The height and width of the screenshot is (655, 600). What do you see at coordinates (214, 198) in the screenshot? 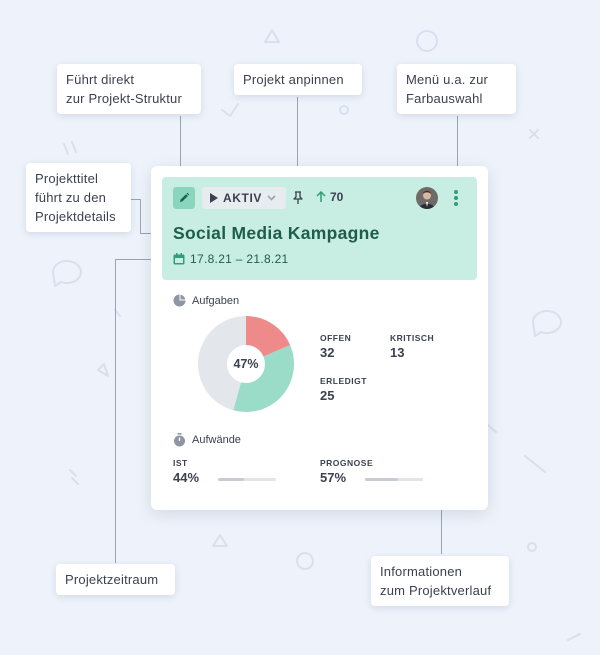
I see `play-icon` at bounding box center [214, 198].